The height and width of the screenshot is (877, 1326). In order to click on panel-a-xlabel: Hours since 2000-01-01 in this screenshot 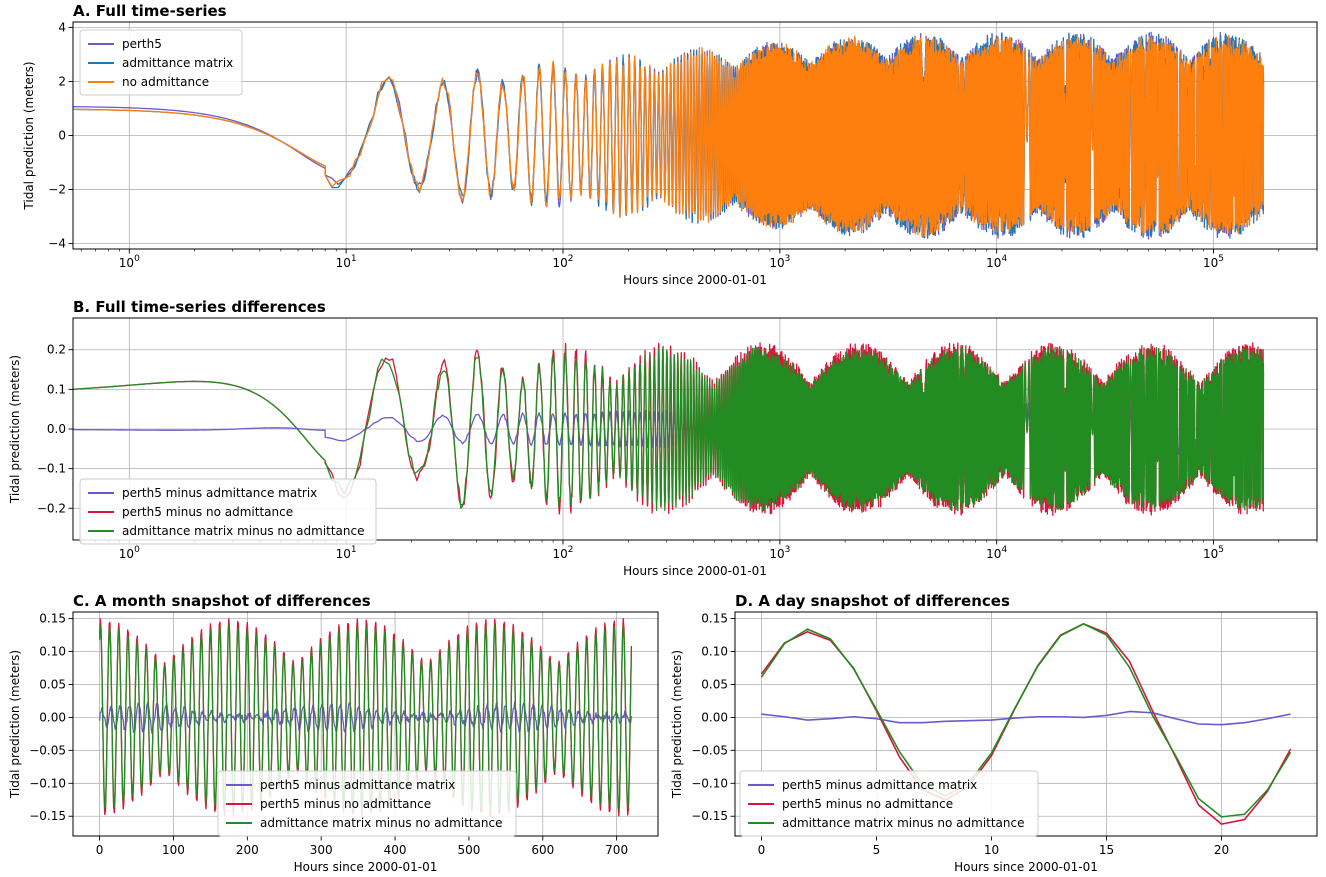, I will do `click(695, 280)`.